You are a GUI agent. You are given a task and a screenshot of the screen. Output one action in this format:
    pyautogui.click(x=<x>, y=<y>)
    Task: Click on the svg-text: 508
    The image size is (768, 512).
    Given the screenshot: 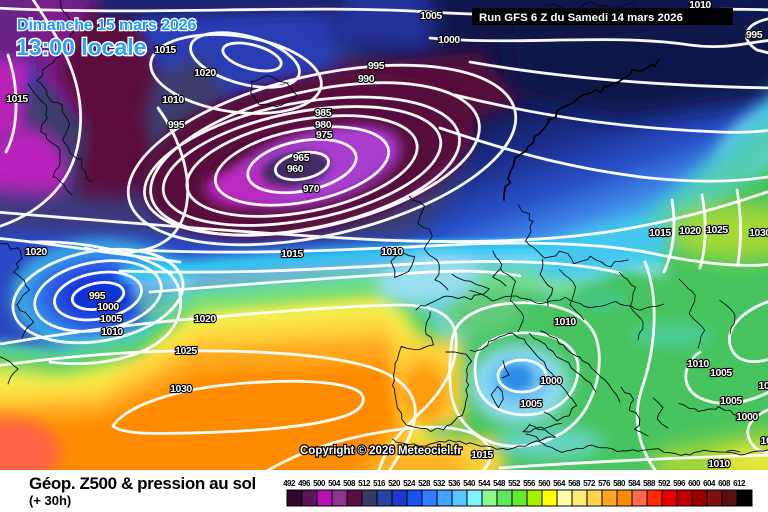 What is the action you would take?
    pyautogui.click(x=349, y=483)
    